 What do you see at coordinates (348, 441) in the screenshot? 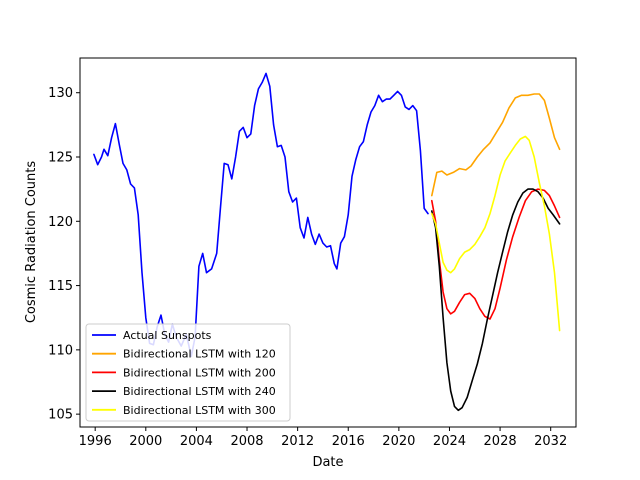
I see `x-tick-label: 2016` at bounding box center [348, 441].